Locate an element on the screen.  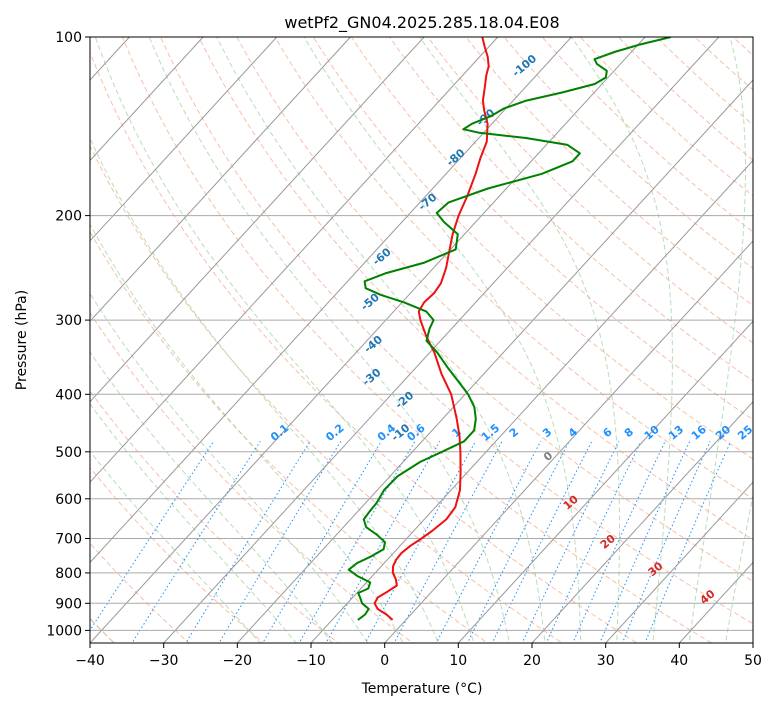
x-tick-label: −40 is located at coordinates (90, 661).